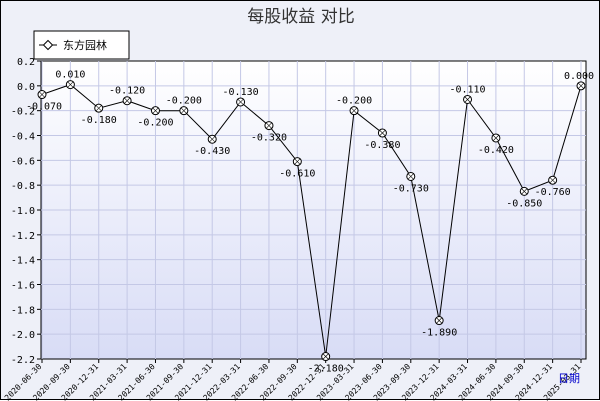 This screenshot has width=600, height=401. Describe the element at coordinates (553, 192) in the screenshot. I see `data-label: -0.760` at that location.